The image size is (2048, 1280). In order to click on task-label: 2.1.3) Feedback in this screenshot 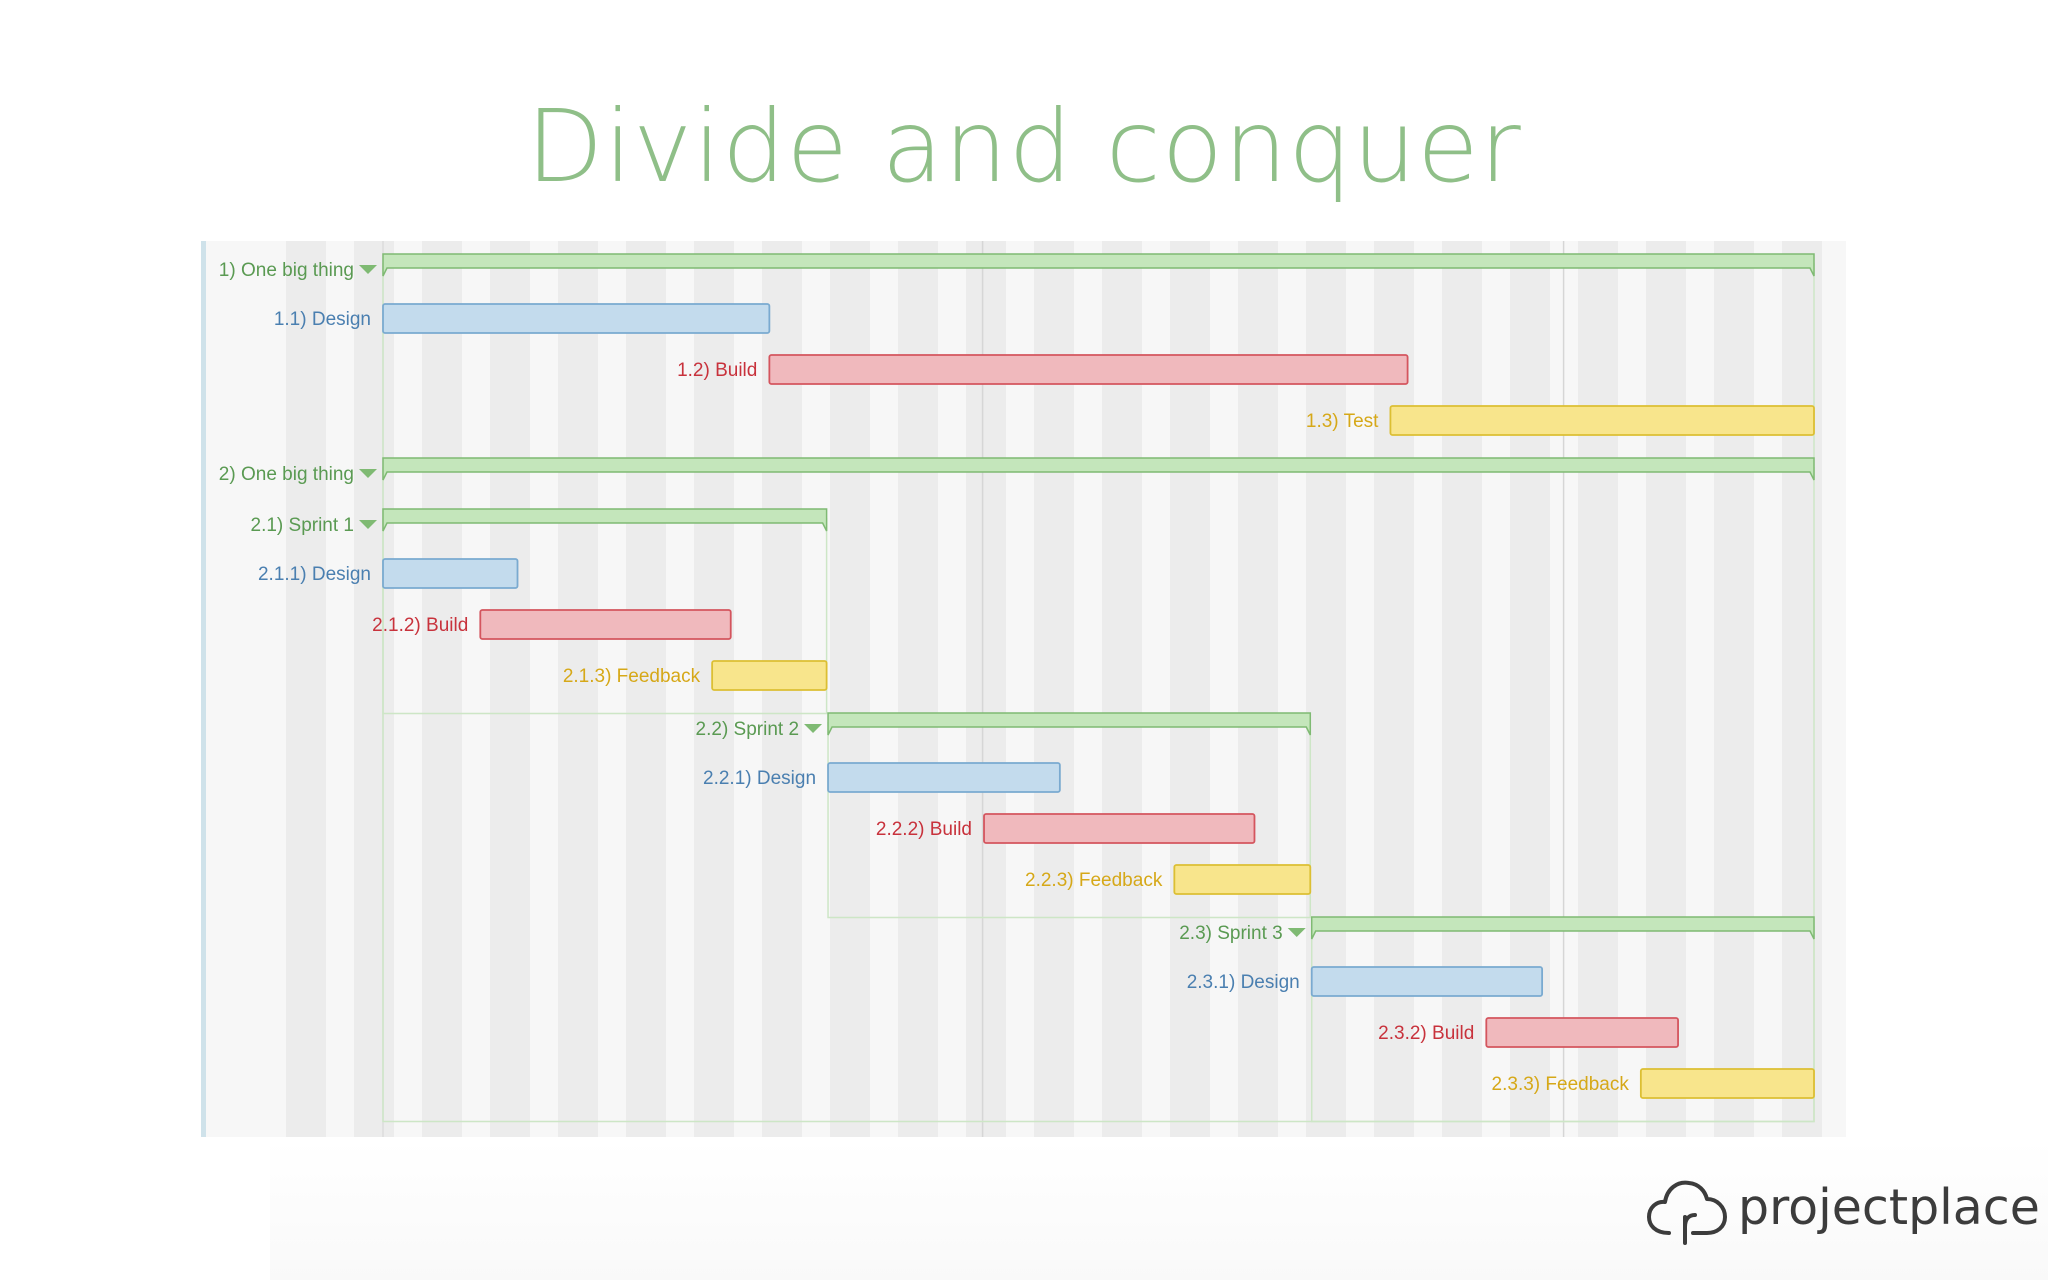, I will do `click(632, 676)`.